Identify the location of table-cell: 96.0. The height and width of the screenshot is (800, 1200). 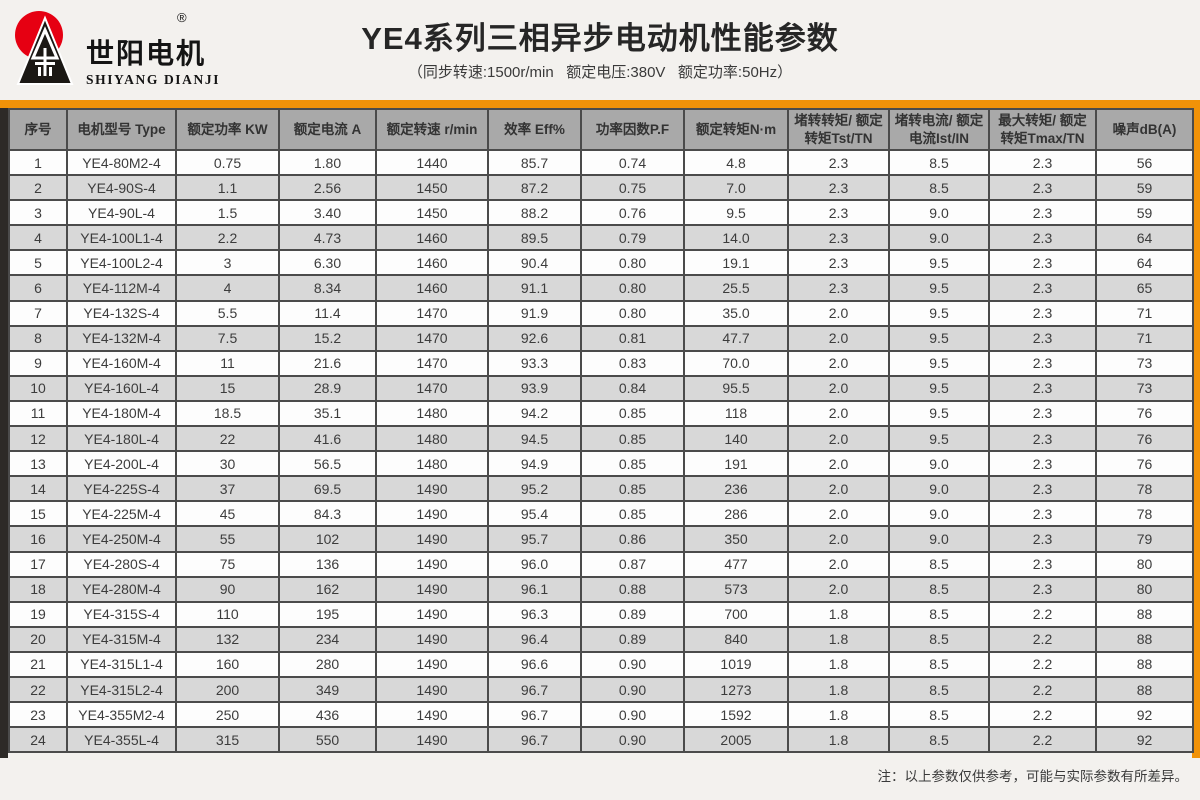
(534, 564).